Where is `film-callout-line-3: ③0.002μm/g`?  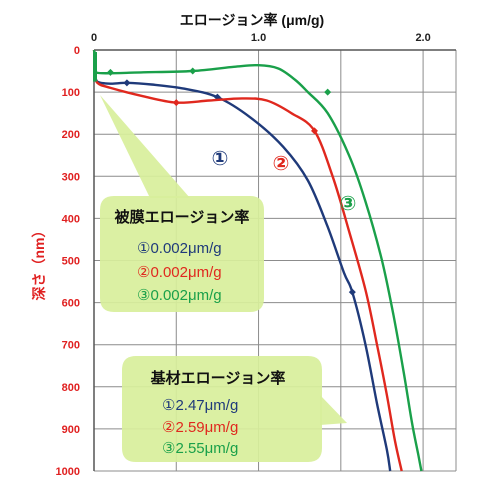 film-callout-line-3: ③0.002μm/g is located at coordinates (179, 295).